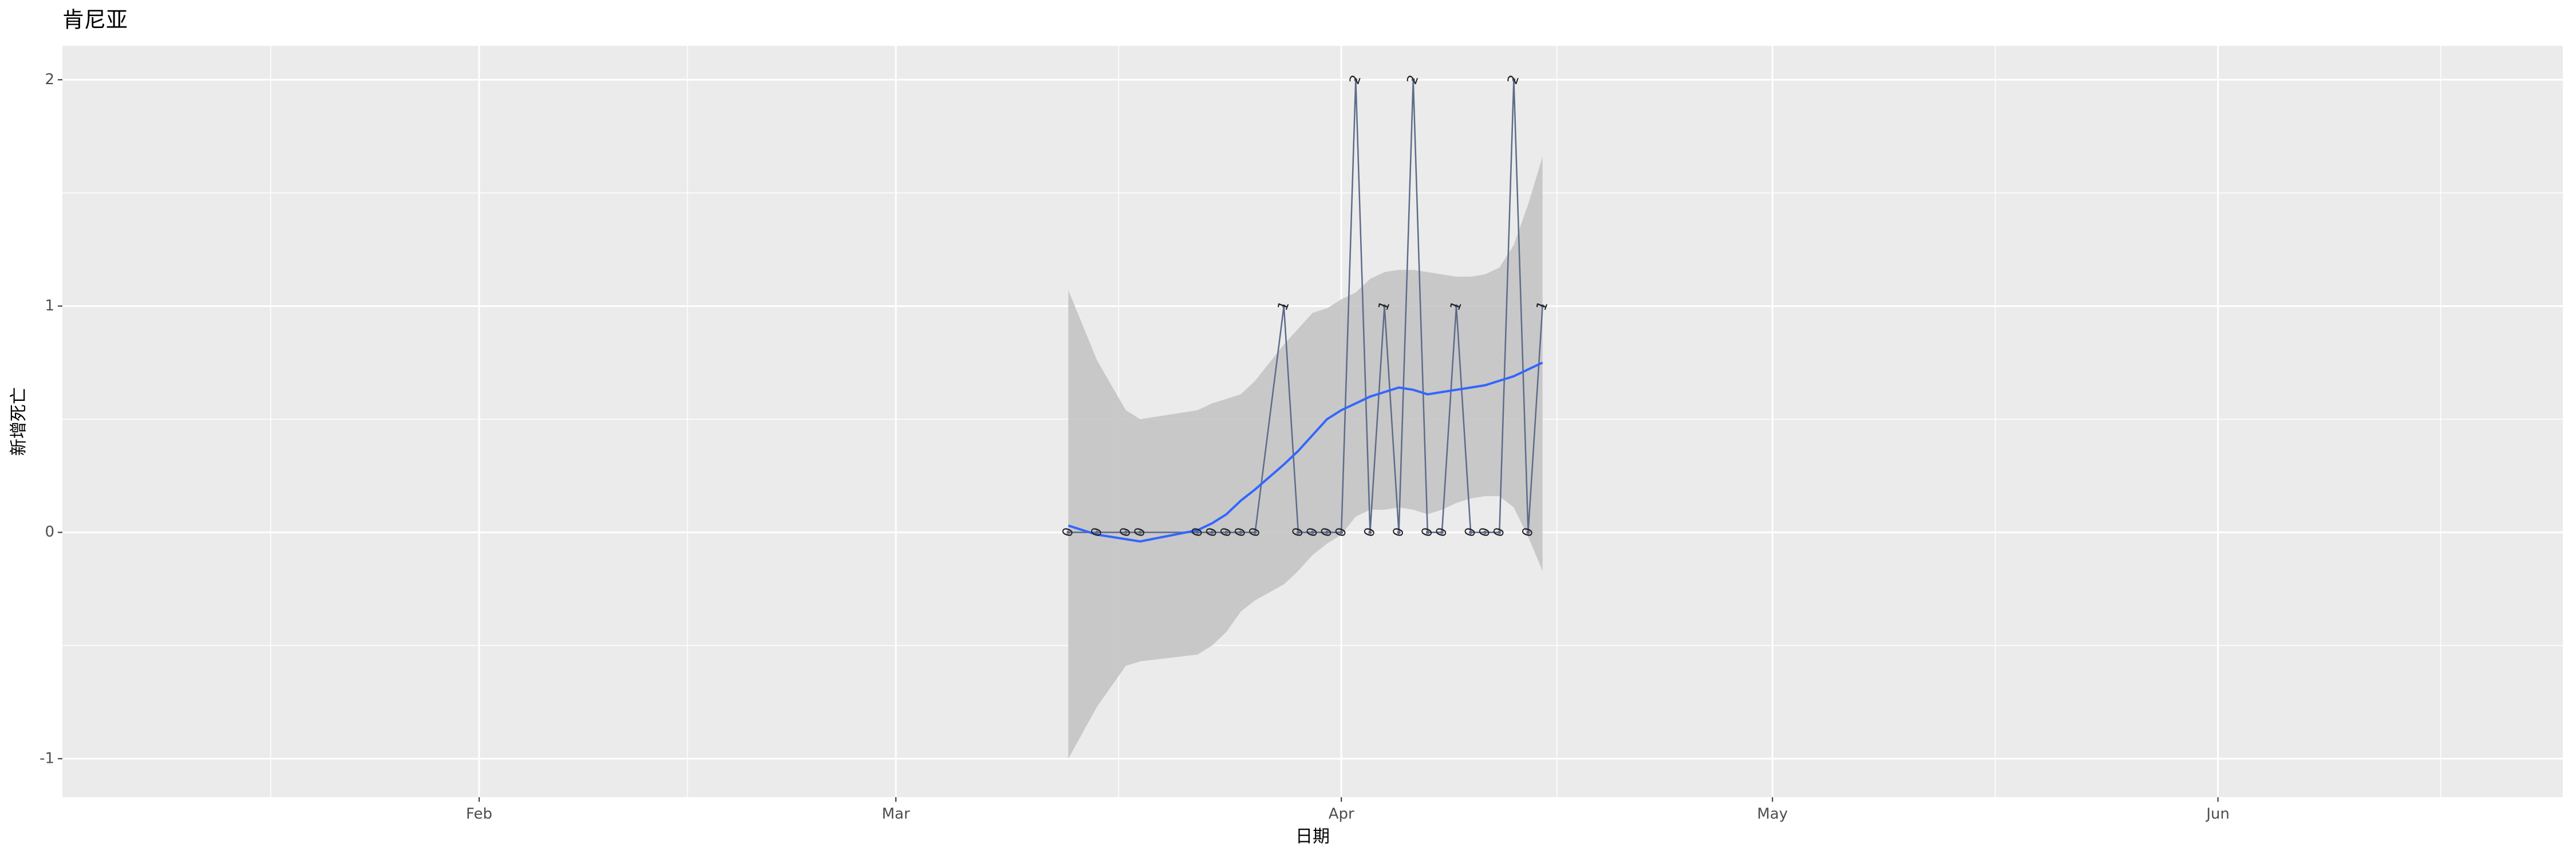  I want to click on x-axis-title: 日期, so click(1312, 837).